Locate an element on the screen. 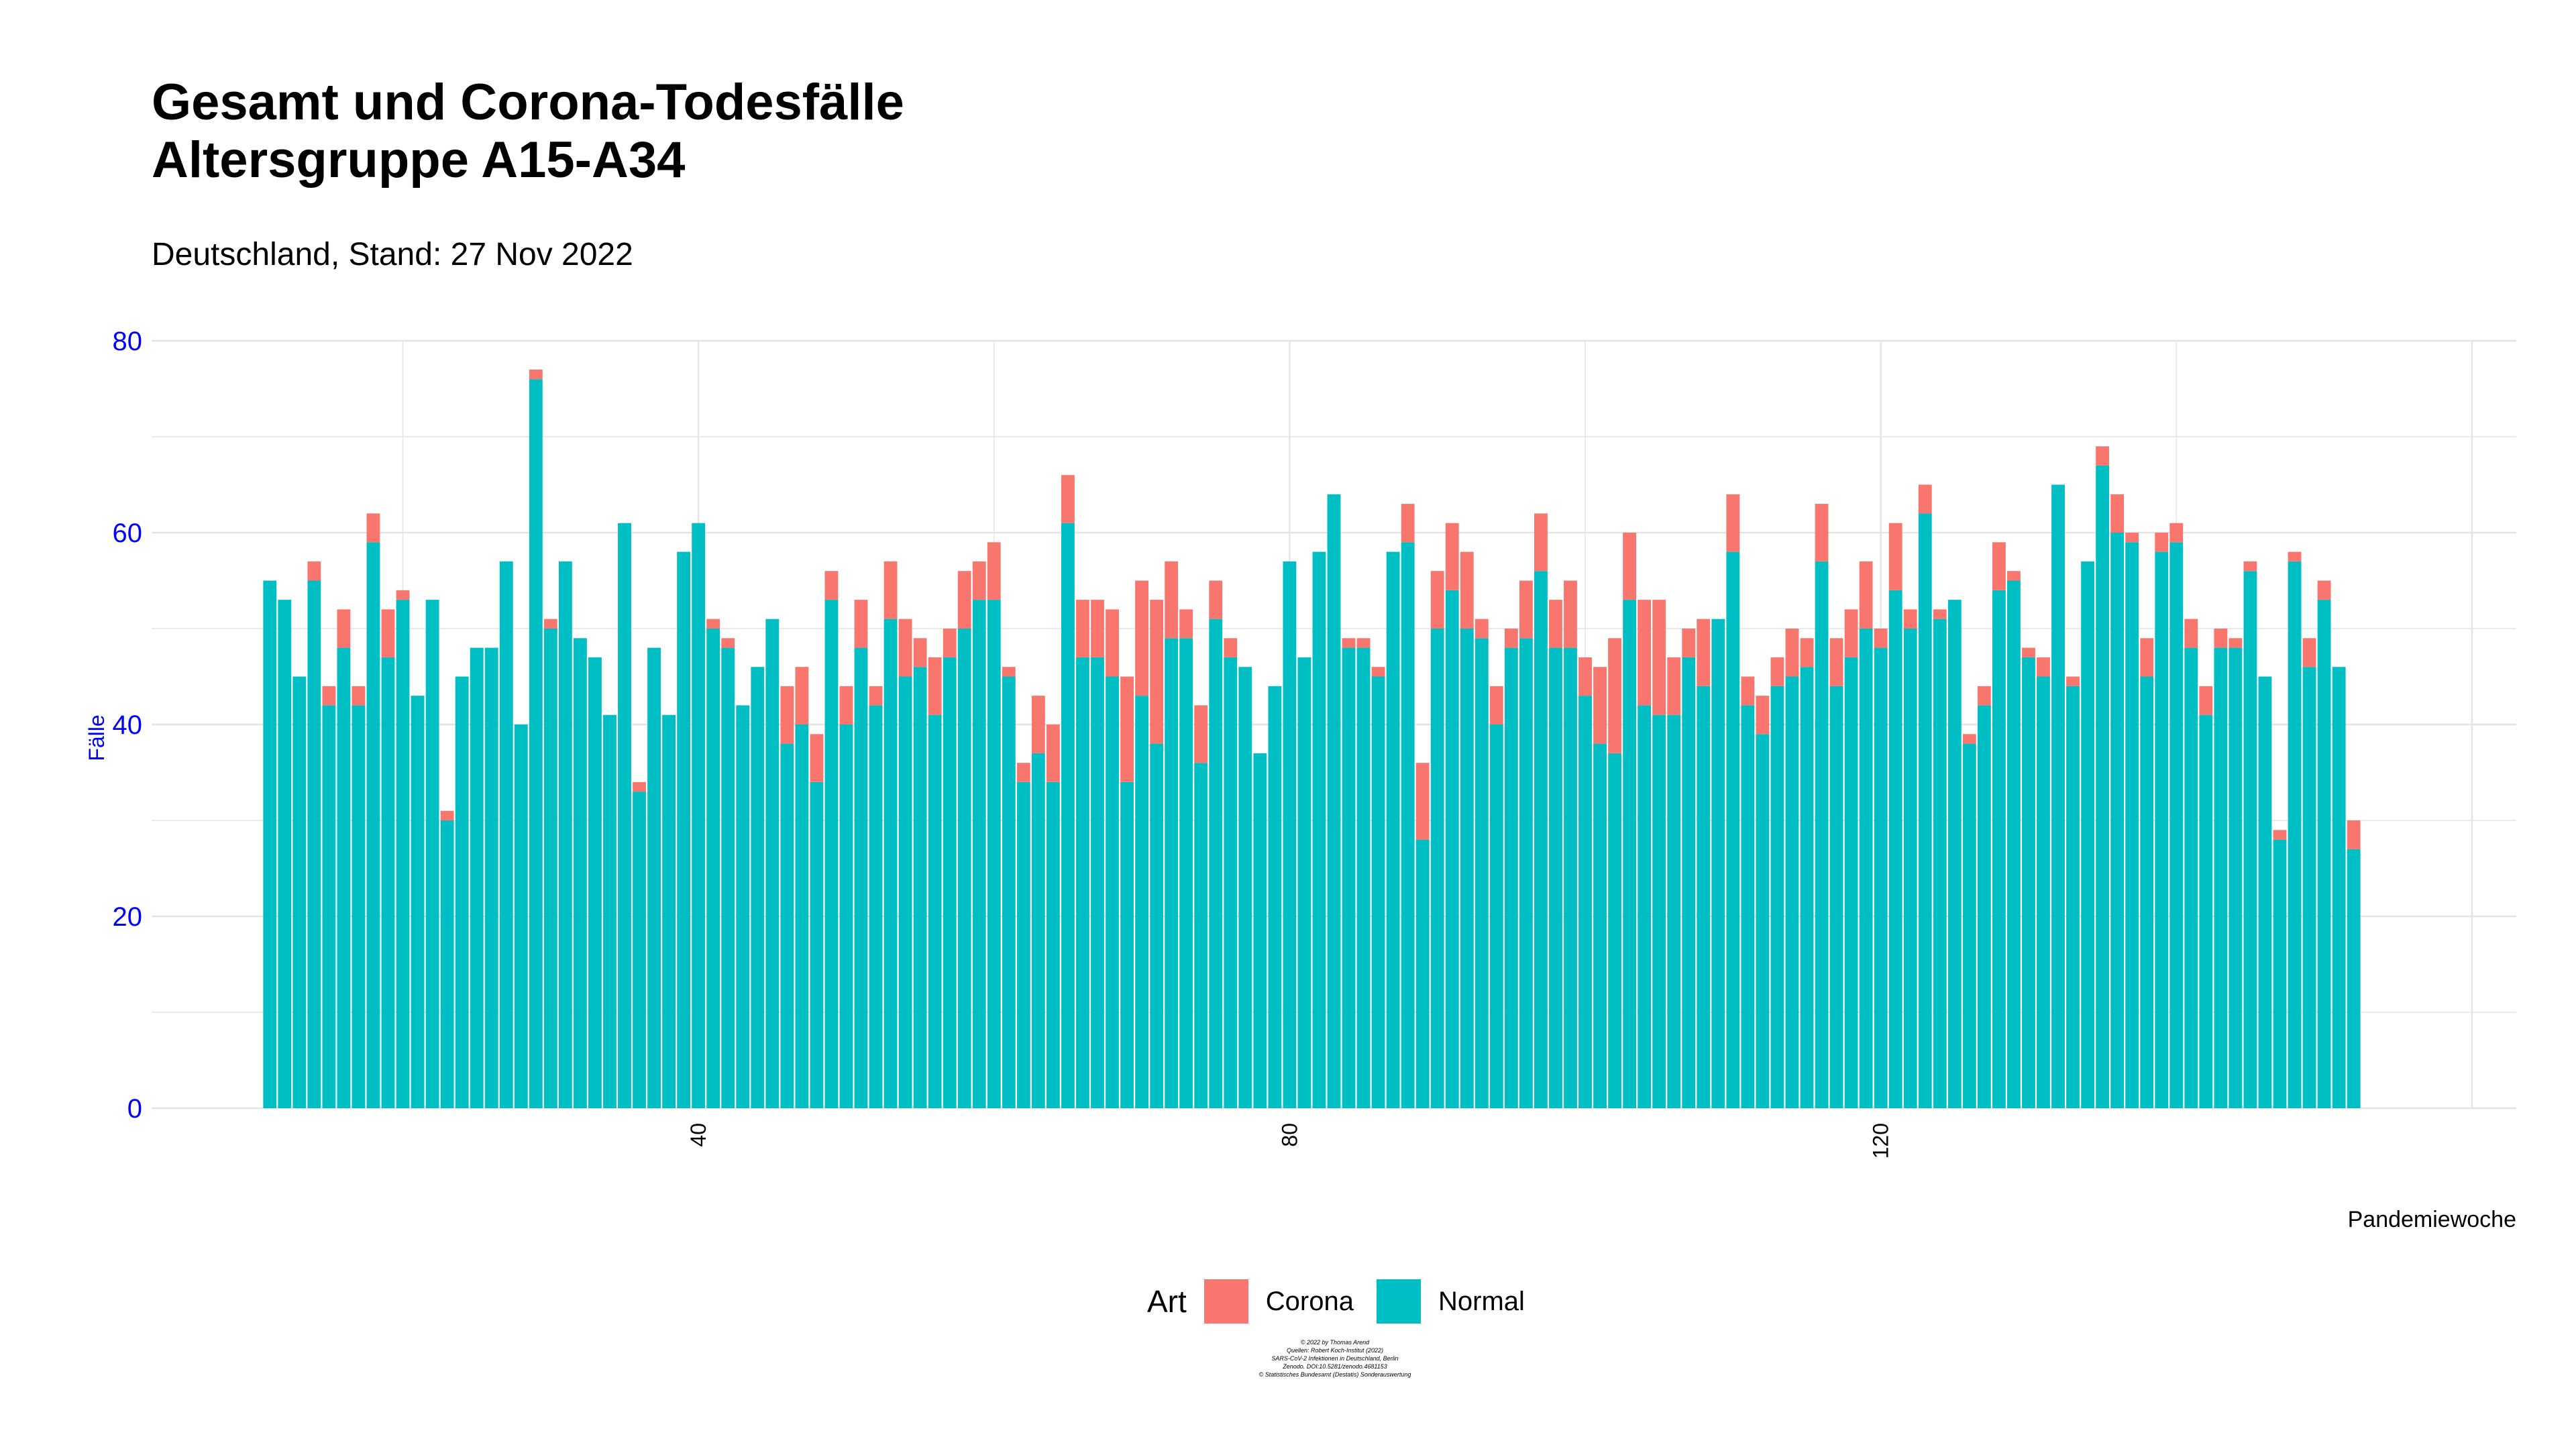 This screenshot has height=1449, width=2576. legend-key-normal is located at coordinates (1398, 1301).